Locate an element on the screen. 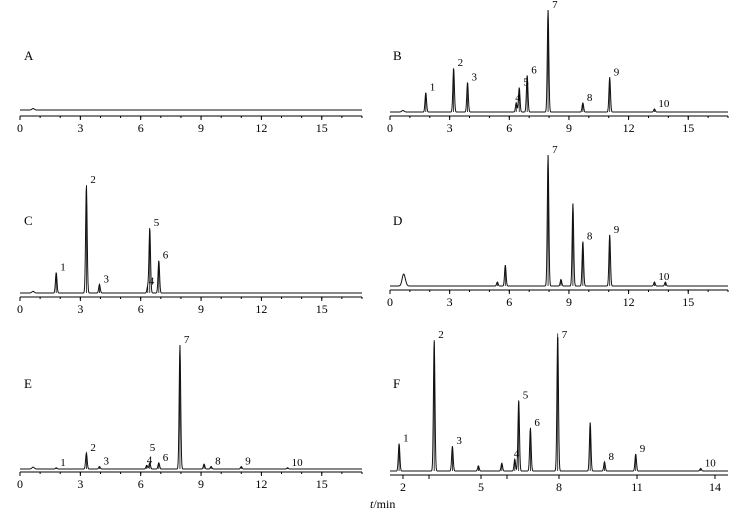 This screenshot has width=736, height=518. x-axis-title-italic: t is located at coordinates (372, 504).